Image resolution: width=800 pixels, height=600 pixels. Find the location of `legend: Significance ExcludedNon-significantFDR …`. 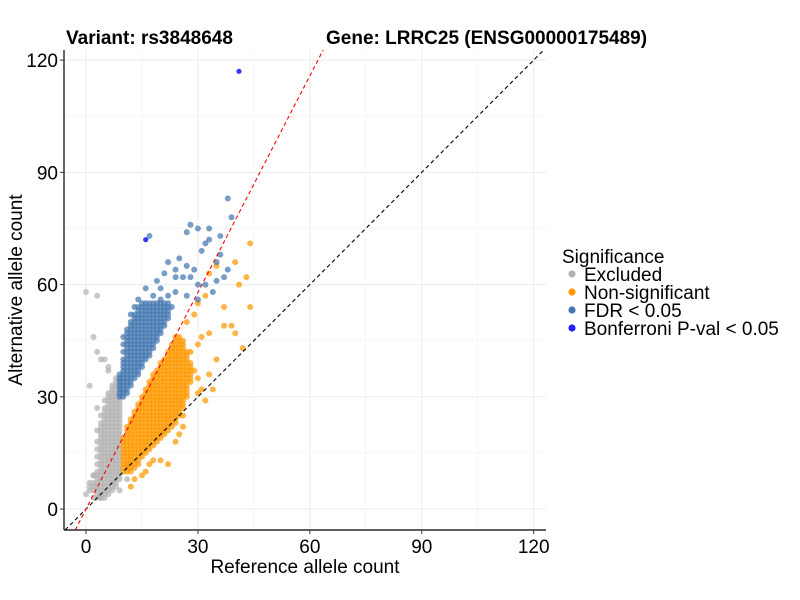

legend: Significance ExcludedNon-significantFDR … is located at coordinates (670, 293).